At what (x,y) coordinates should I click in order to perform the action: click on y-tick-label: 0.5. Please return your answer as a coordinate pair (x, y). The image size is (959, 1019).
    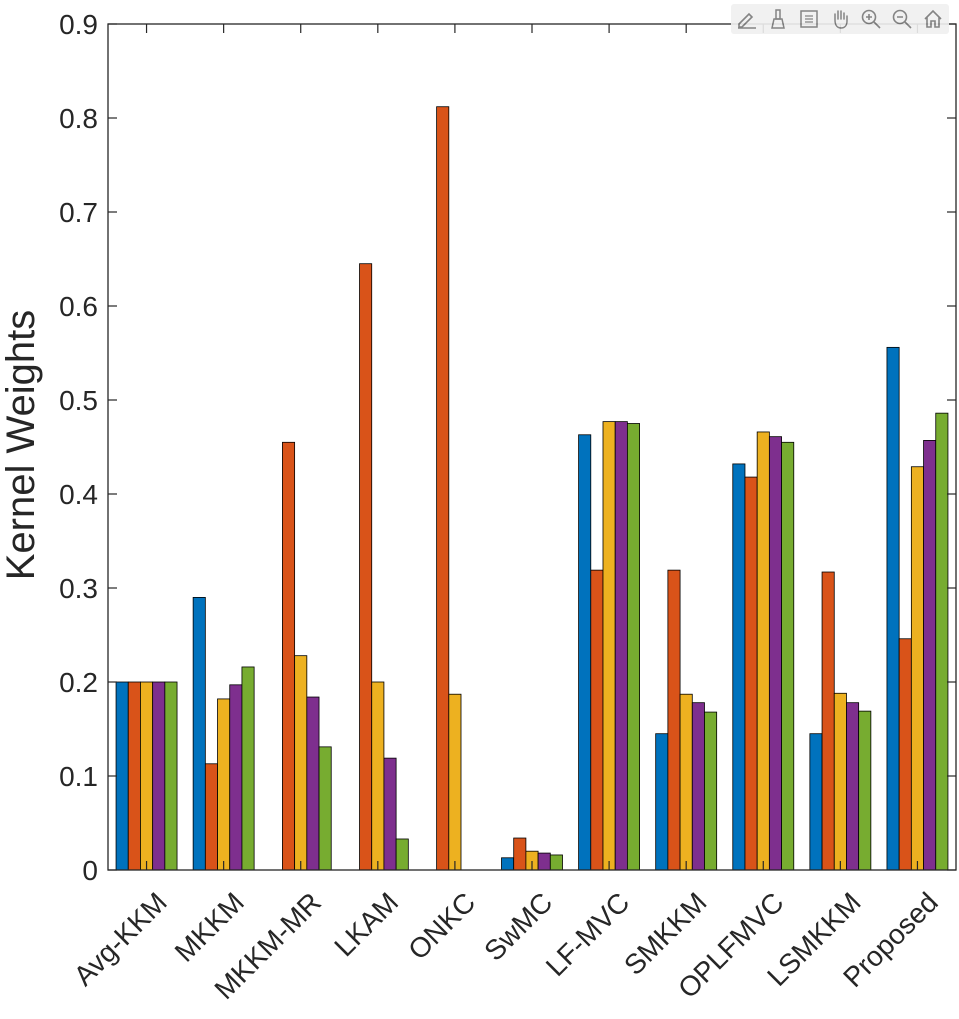
    Looking at the image, I should click on (78, 400).